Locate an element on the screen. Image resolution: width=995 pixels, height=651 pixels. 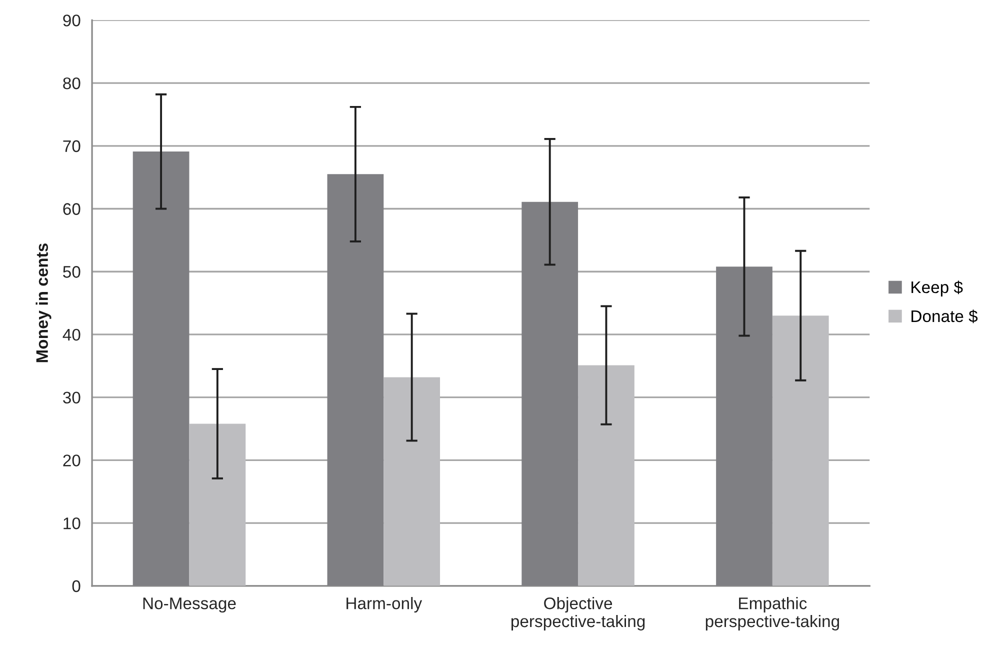
y-tick-label: 70 is located at coordinates (71, 146).